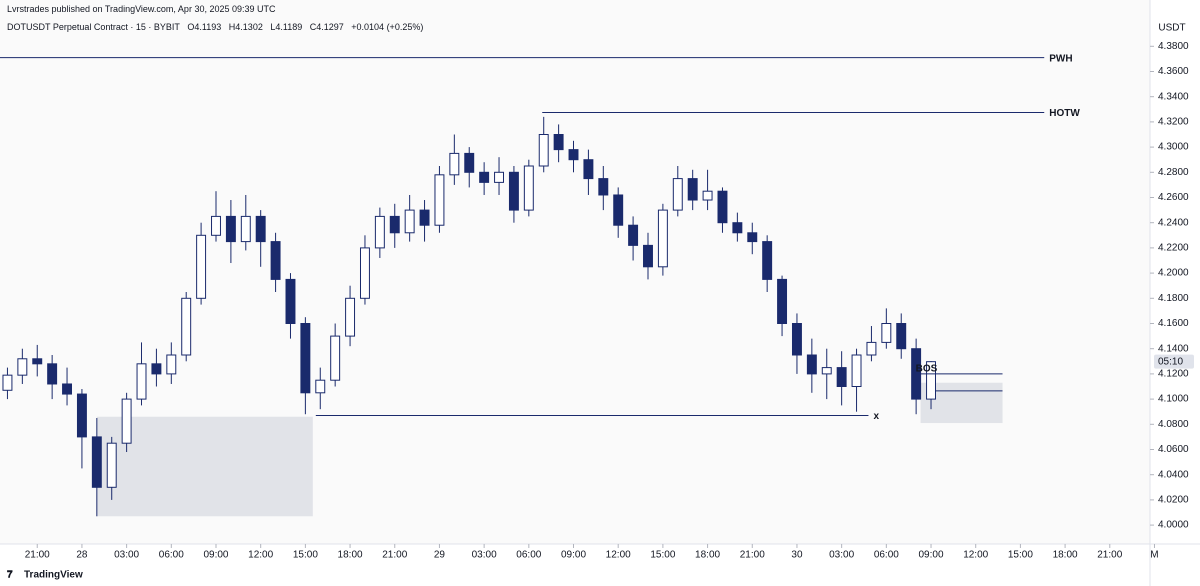 This screenshot has width=1200, height=586. Describe the element at coordinates (1173, 298) in the screenshot. I see `y-tick-label: 4.1800` at that location.